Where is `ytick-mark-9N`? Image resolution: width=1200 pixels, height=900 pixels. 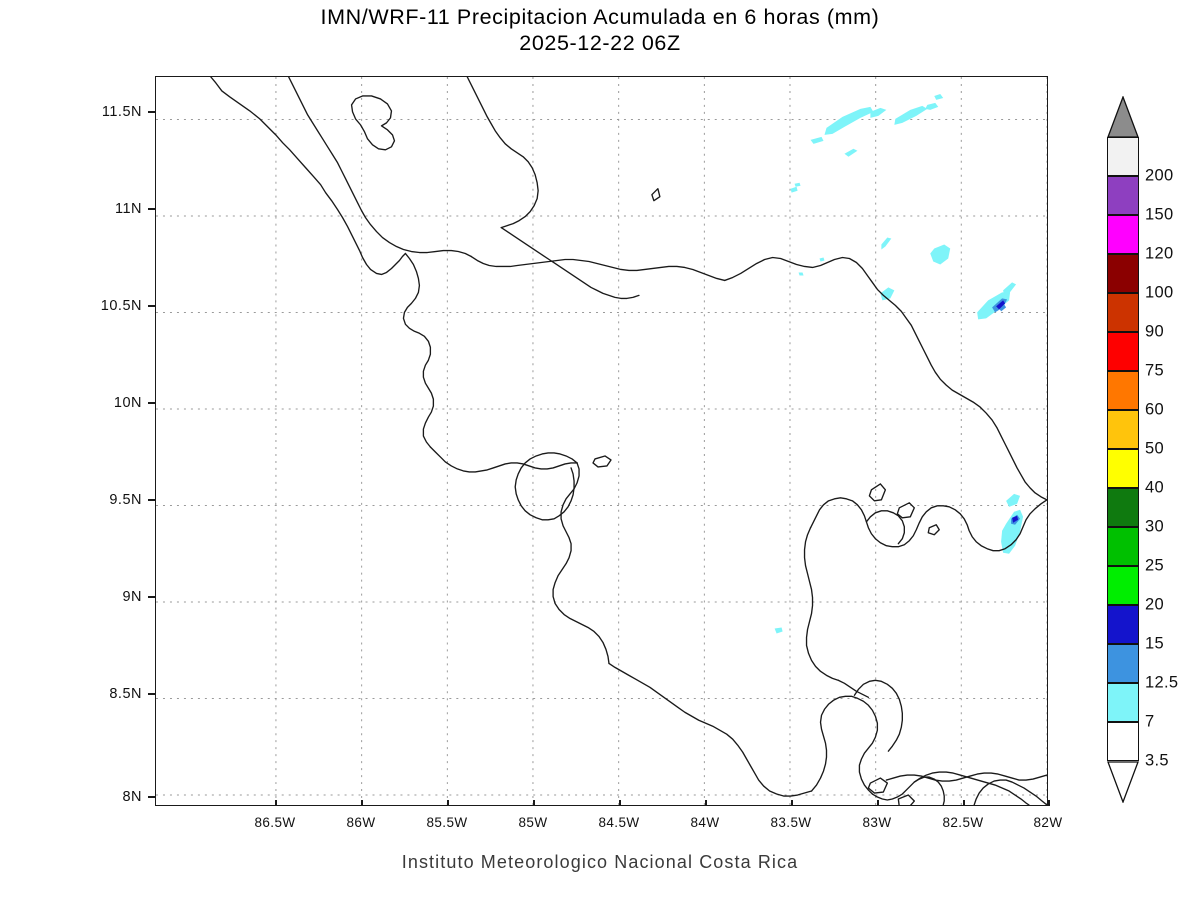
ytick-mark-9N is located at coordinates (151, 597).